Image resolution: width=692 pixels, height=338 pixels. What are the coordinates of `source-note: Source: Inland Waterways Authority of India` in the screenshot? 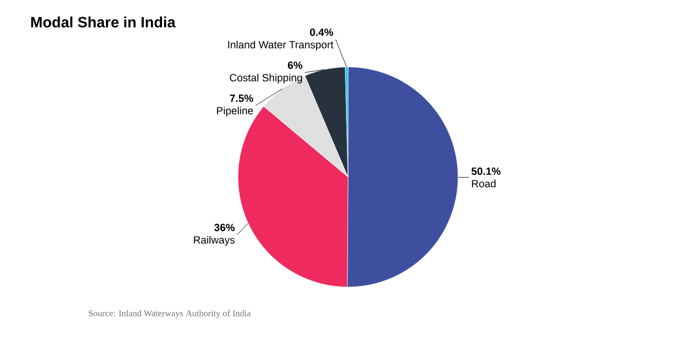 It's located at (169, 314).